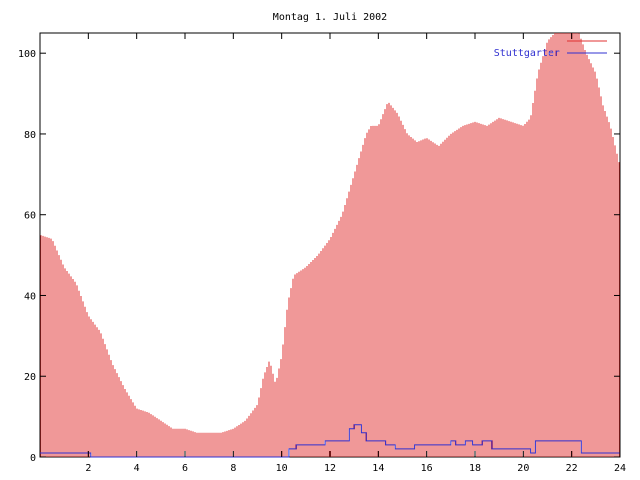  I want to click on y-tick-label: 80, so click(30, 135).